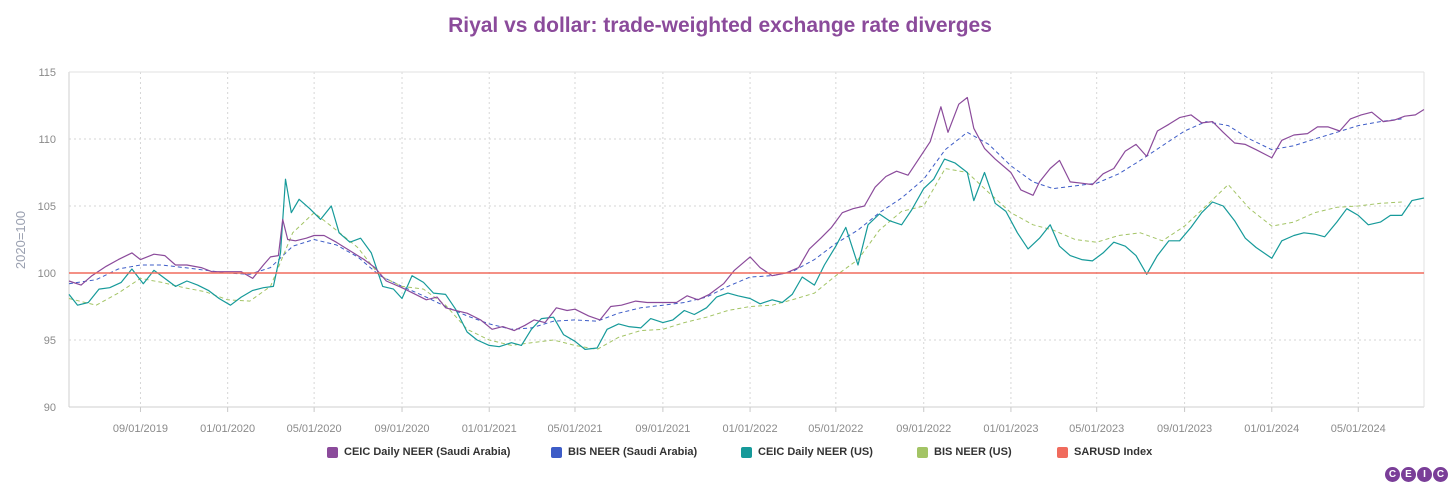 The image size is (1455, 497). I want to click on x-tick-label: 09/01/2021, so click(662, 429).